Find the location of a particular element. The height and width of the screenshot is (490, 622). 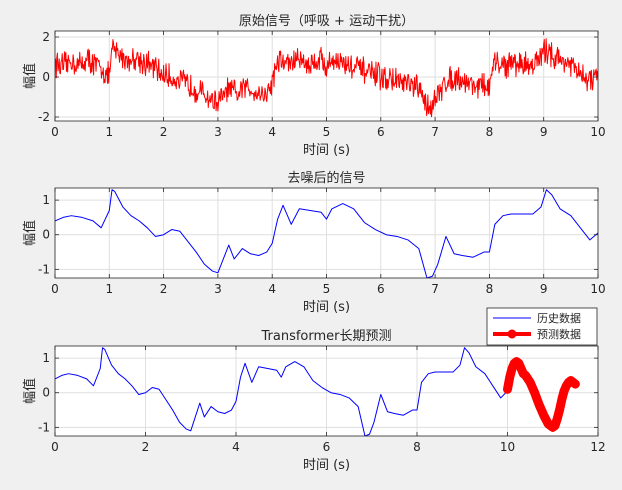

legend-entry-2: 预测数据 is located at coordinates (559, 334).